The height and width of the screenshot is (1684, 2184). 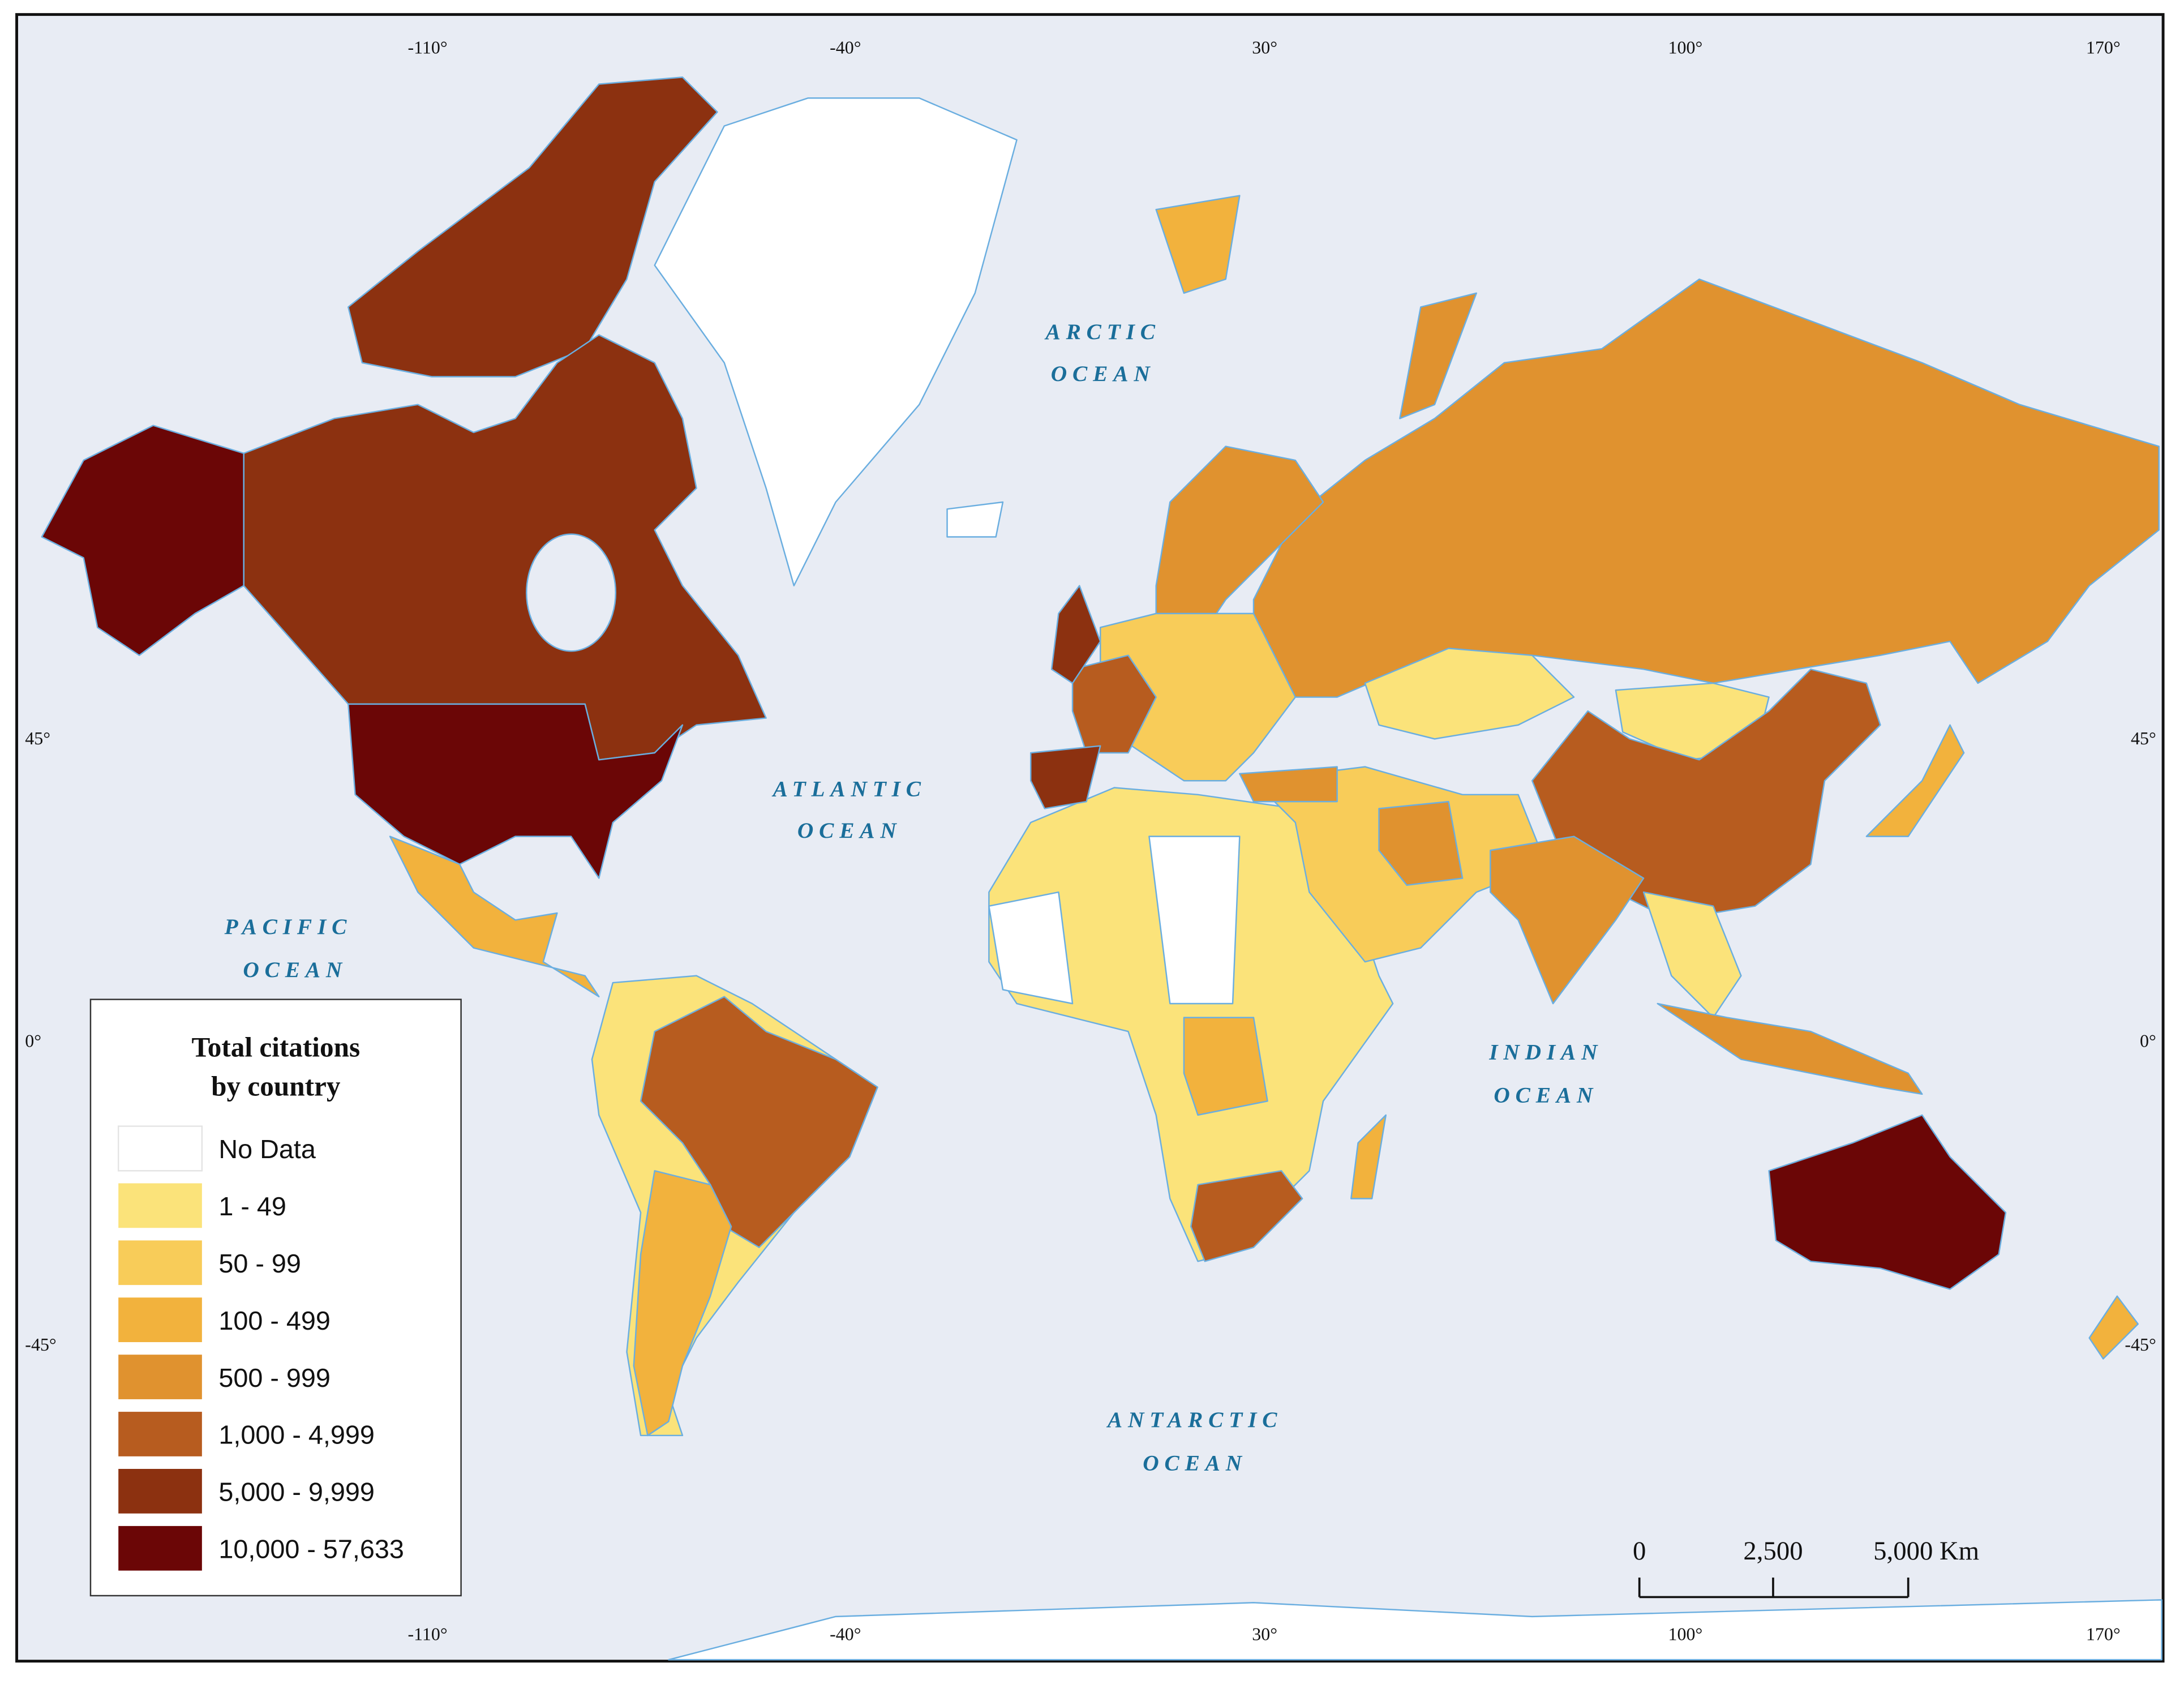 What do you see at coordinates (1639, 1551) in the screenshot?
I see `scale-label: 0` at bounding box center [1639, 1551].